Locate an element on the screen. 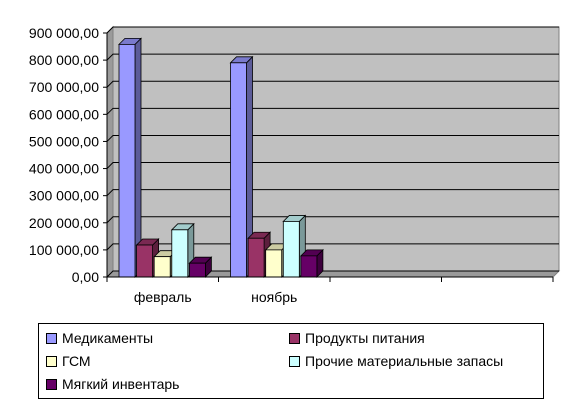  x-category-label: ноябрь is located at coordinates (274, 297).